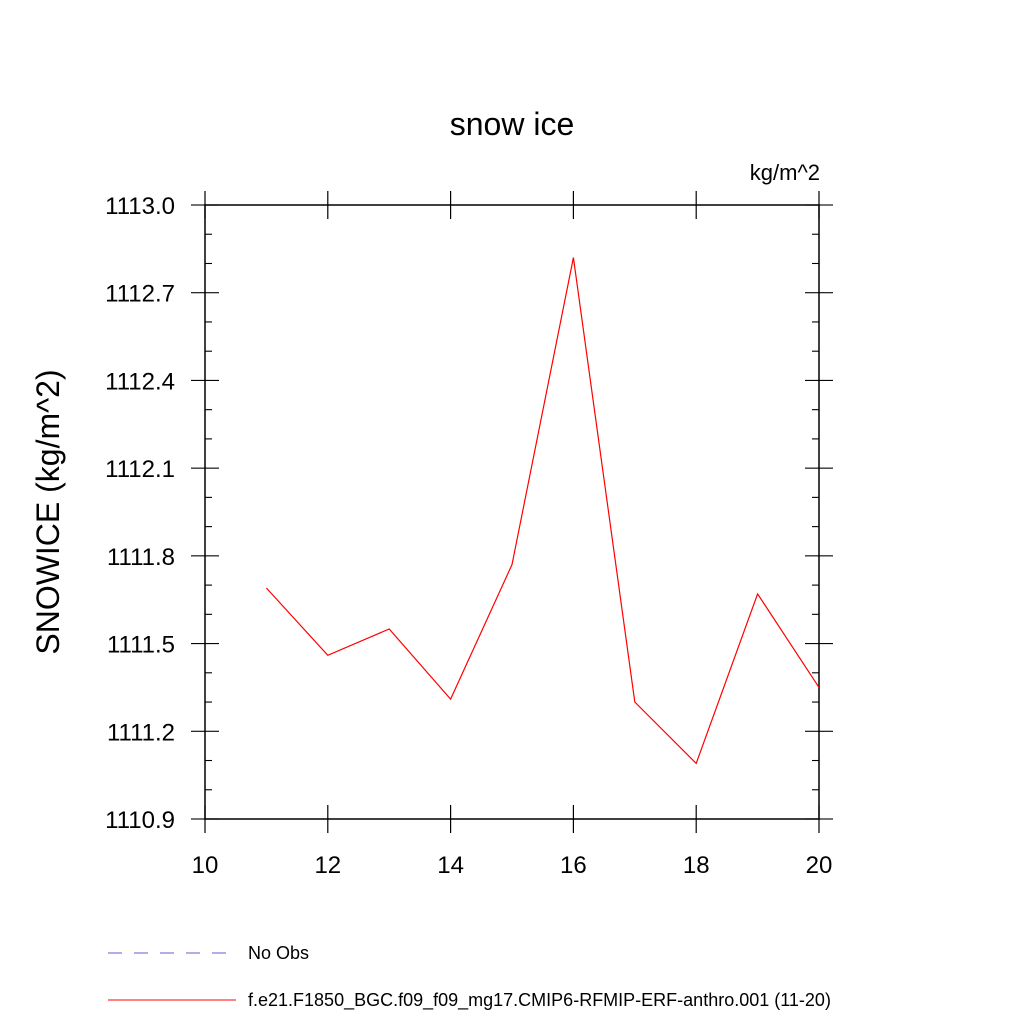 The height and width of the screenshot is (1024, 1024). Describe the element at coordinates (819, 865) in the screenshot. I see `x-tick-label: 20` at that location.